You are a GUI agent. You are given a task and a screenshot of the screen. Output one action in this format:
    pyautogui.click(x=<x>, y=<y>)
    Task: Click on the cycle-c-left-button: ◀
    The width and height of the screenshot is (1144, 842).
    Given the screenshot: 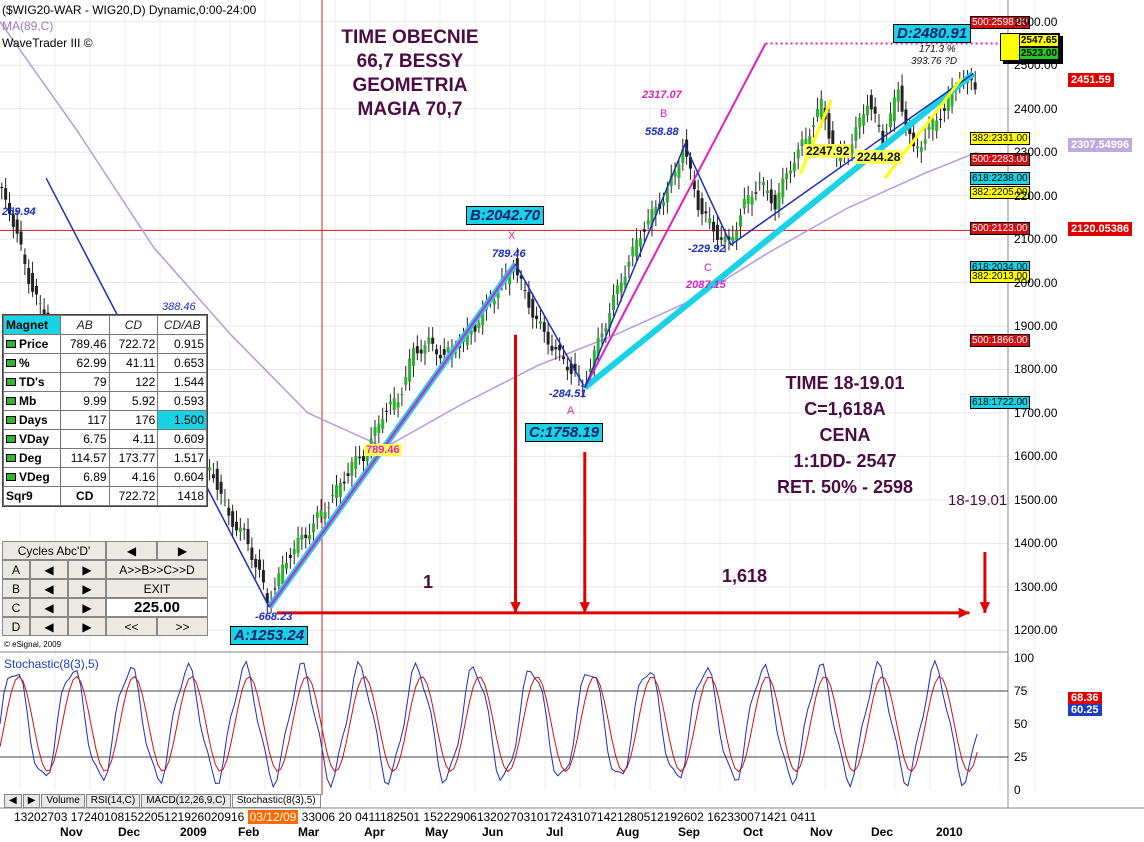 What is the action you would take?
    pyautogui.click(x=49, y=607)
    